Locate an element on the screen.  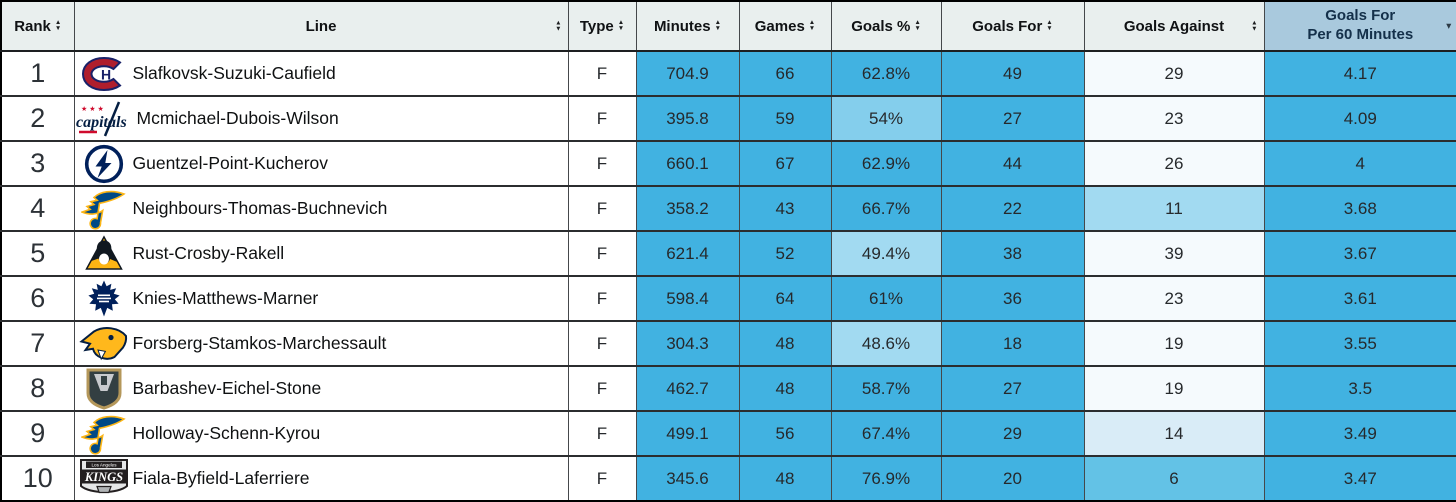
line-cell: Barbashev-Eichel-Stone is located at coordinates (321, 388).